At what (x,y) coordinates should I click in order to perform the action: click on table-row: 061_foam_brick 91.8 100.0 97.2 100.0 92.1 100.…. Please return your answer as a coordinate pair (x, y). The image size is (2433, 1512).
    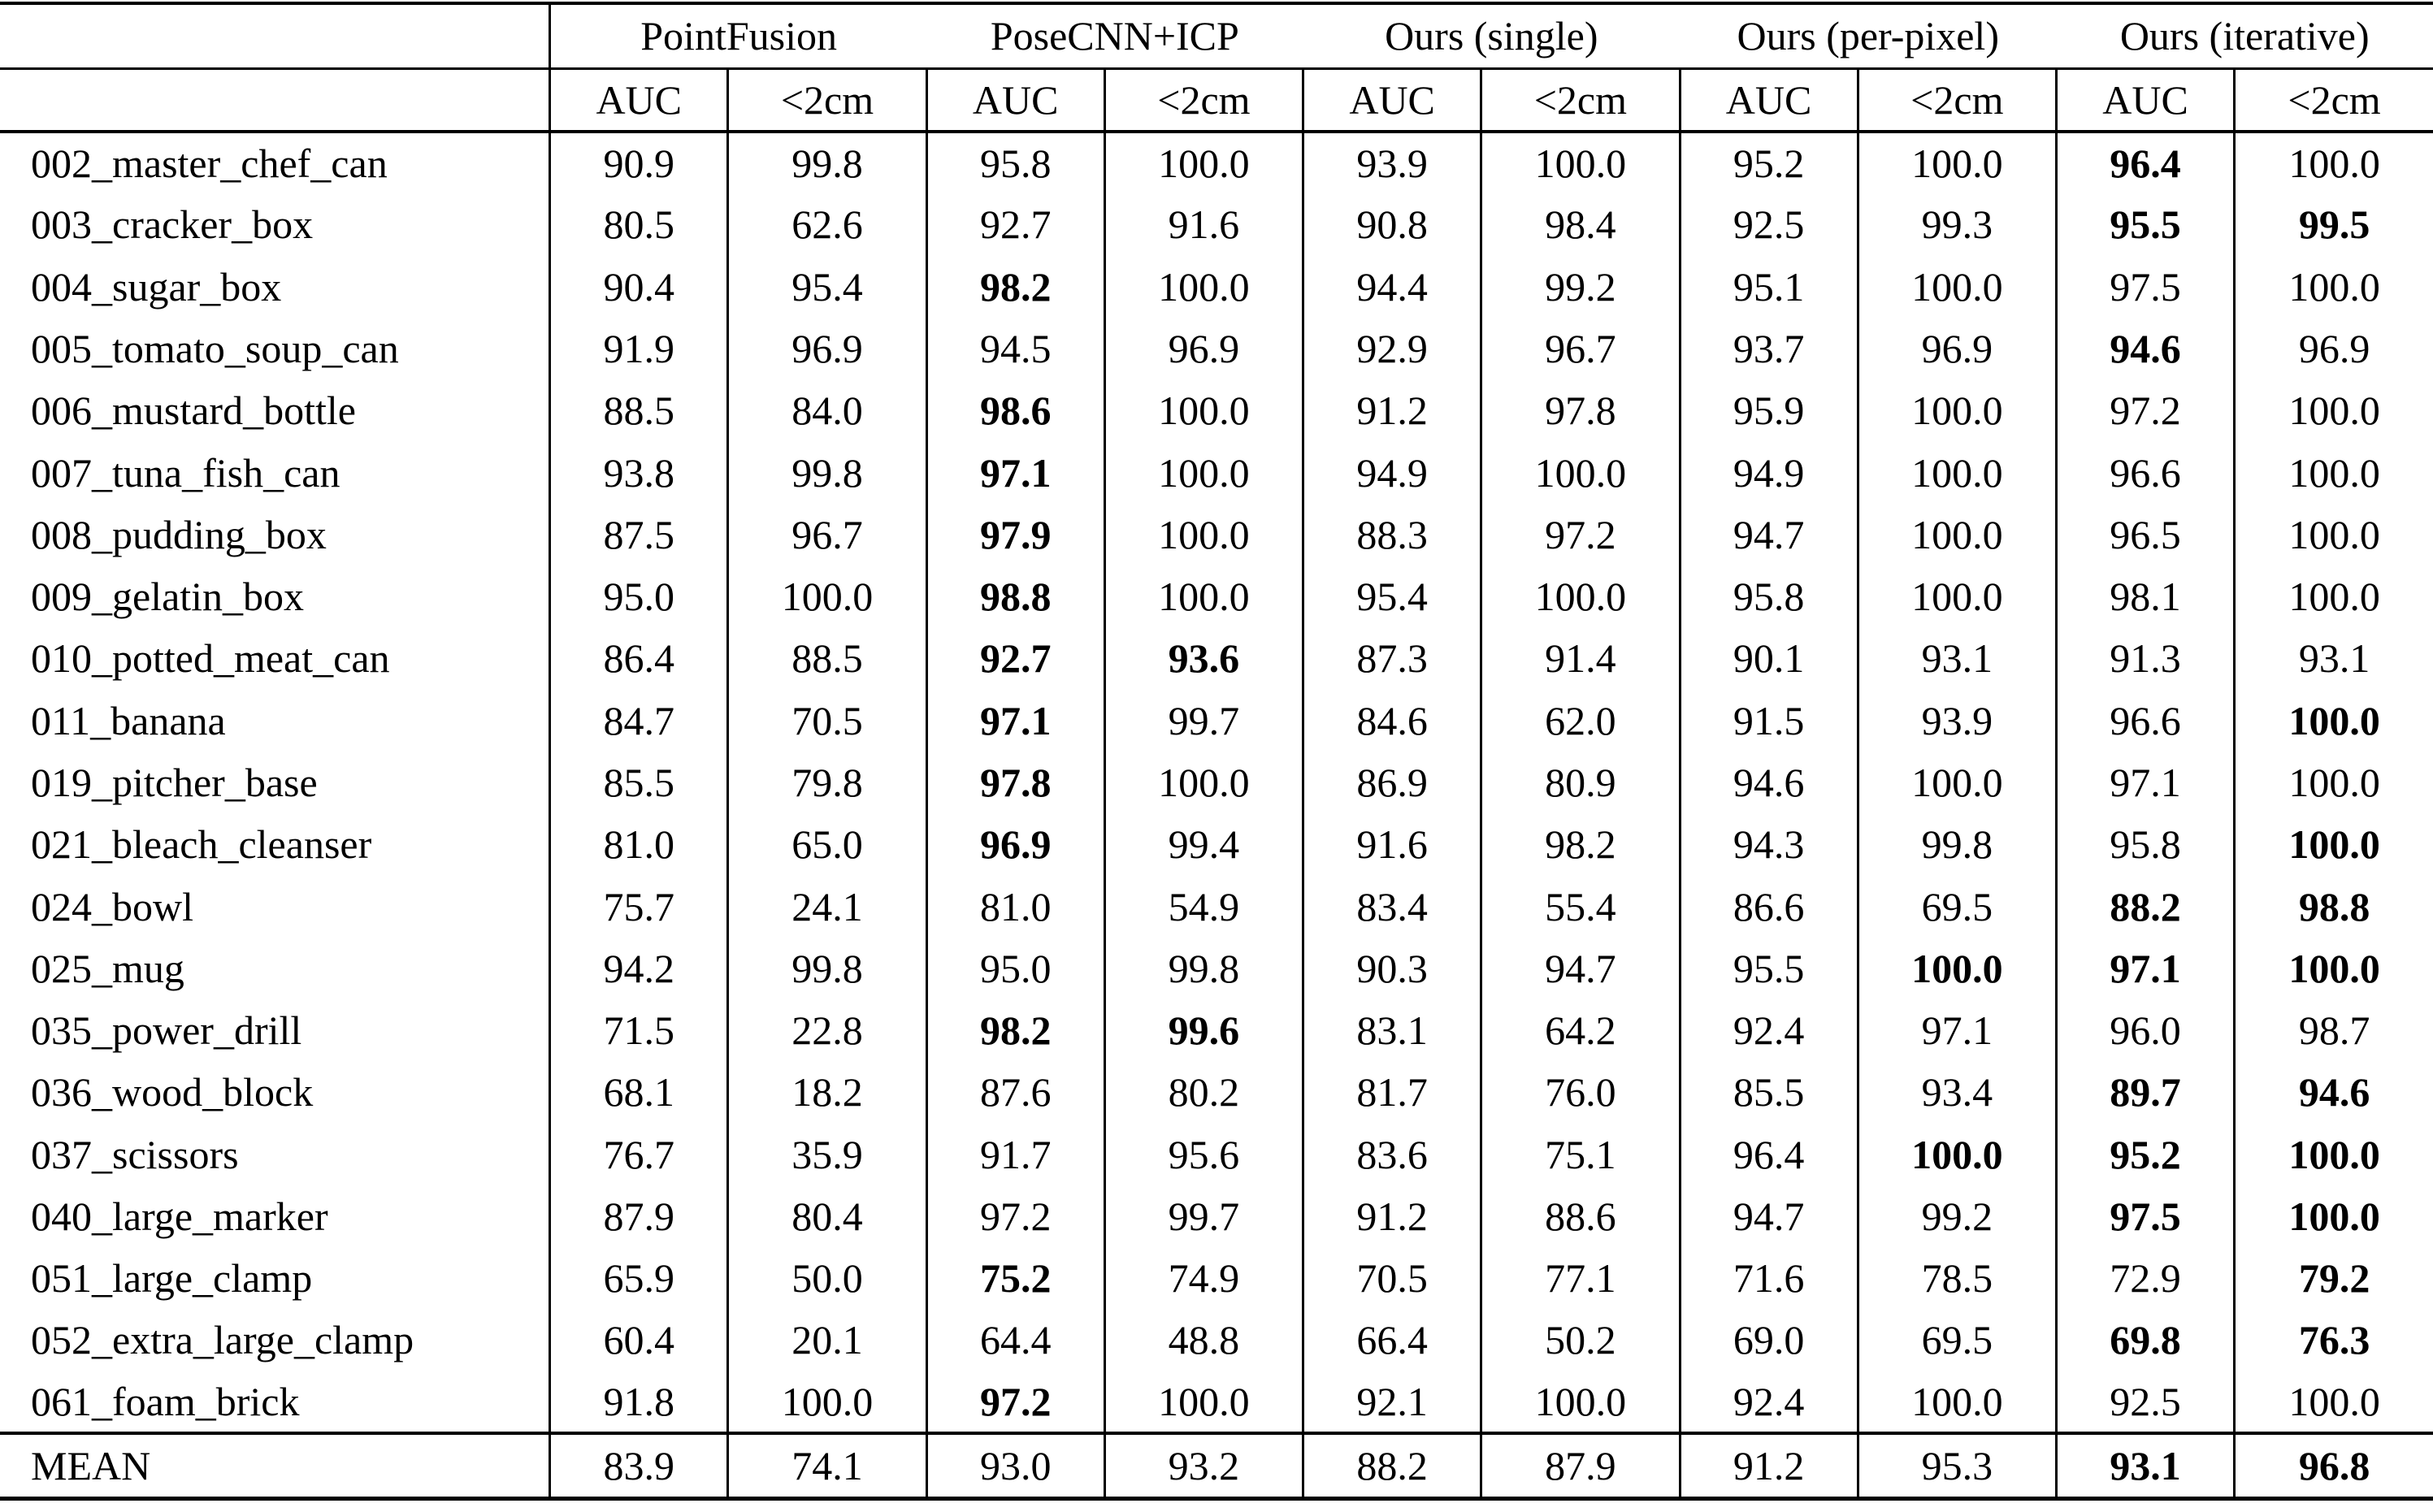
    Looking at the image, I should click on (1216, 1402).